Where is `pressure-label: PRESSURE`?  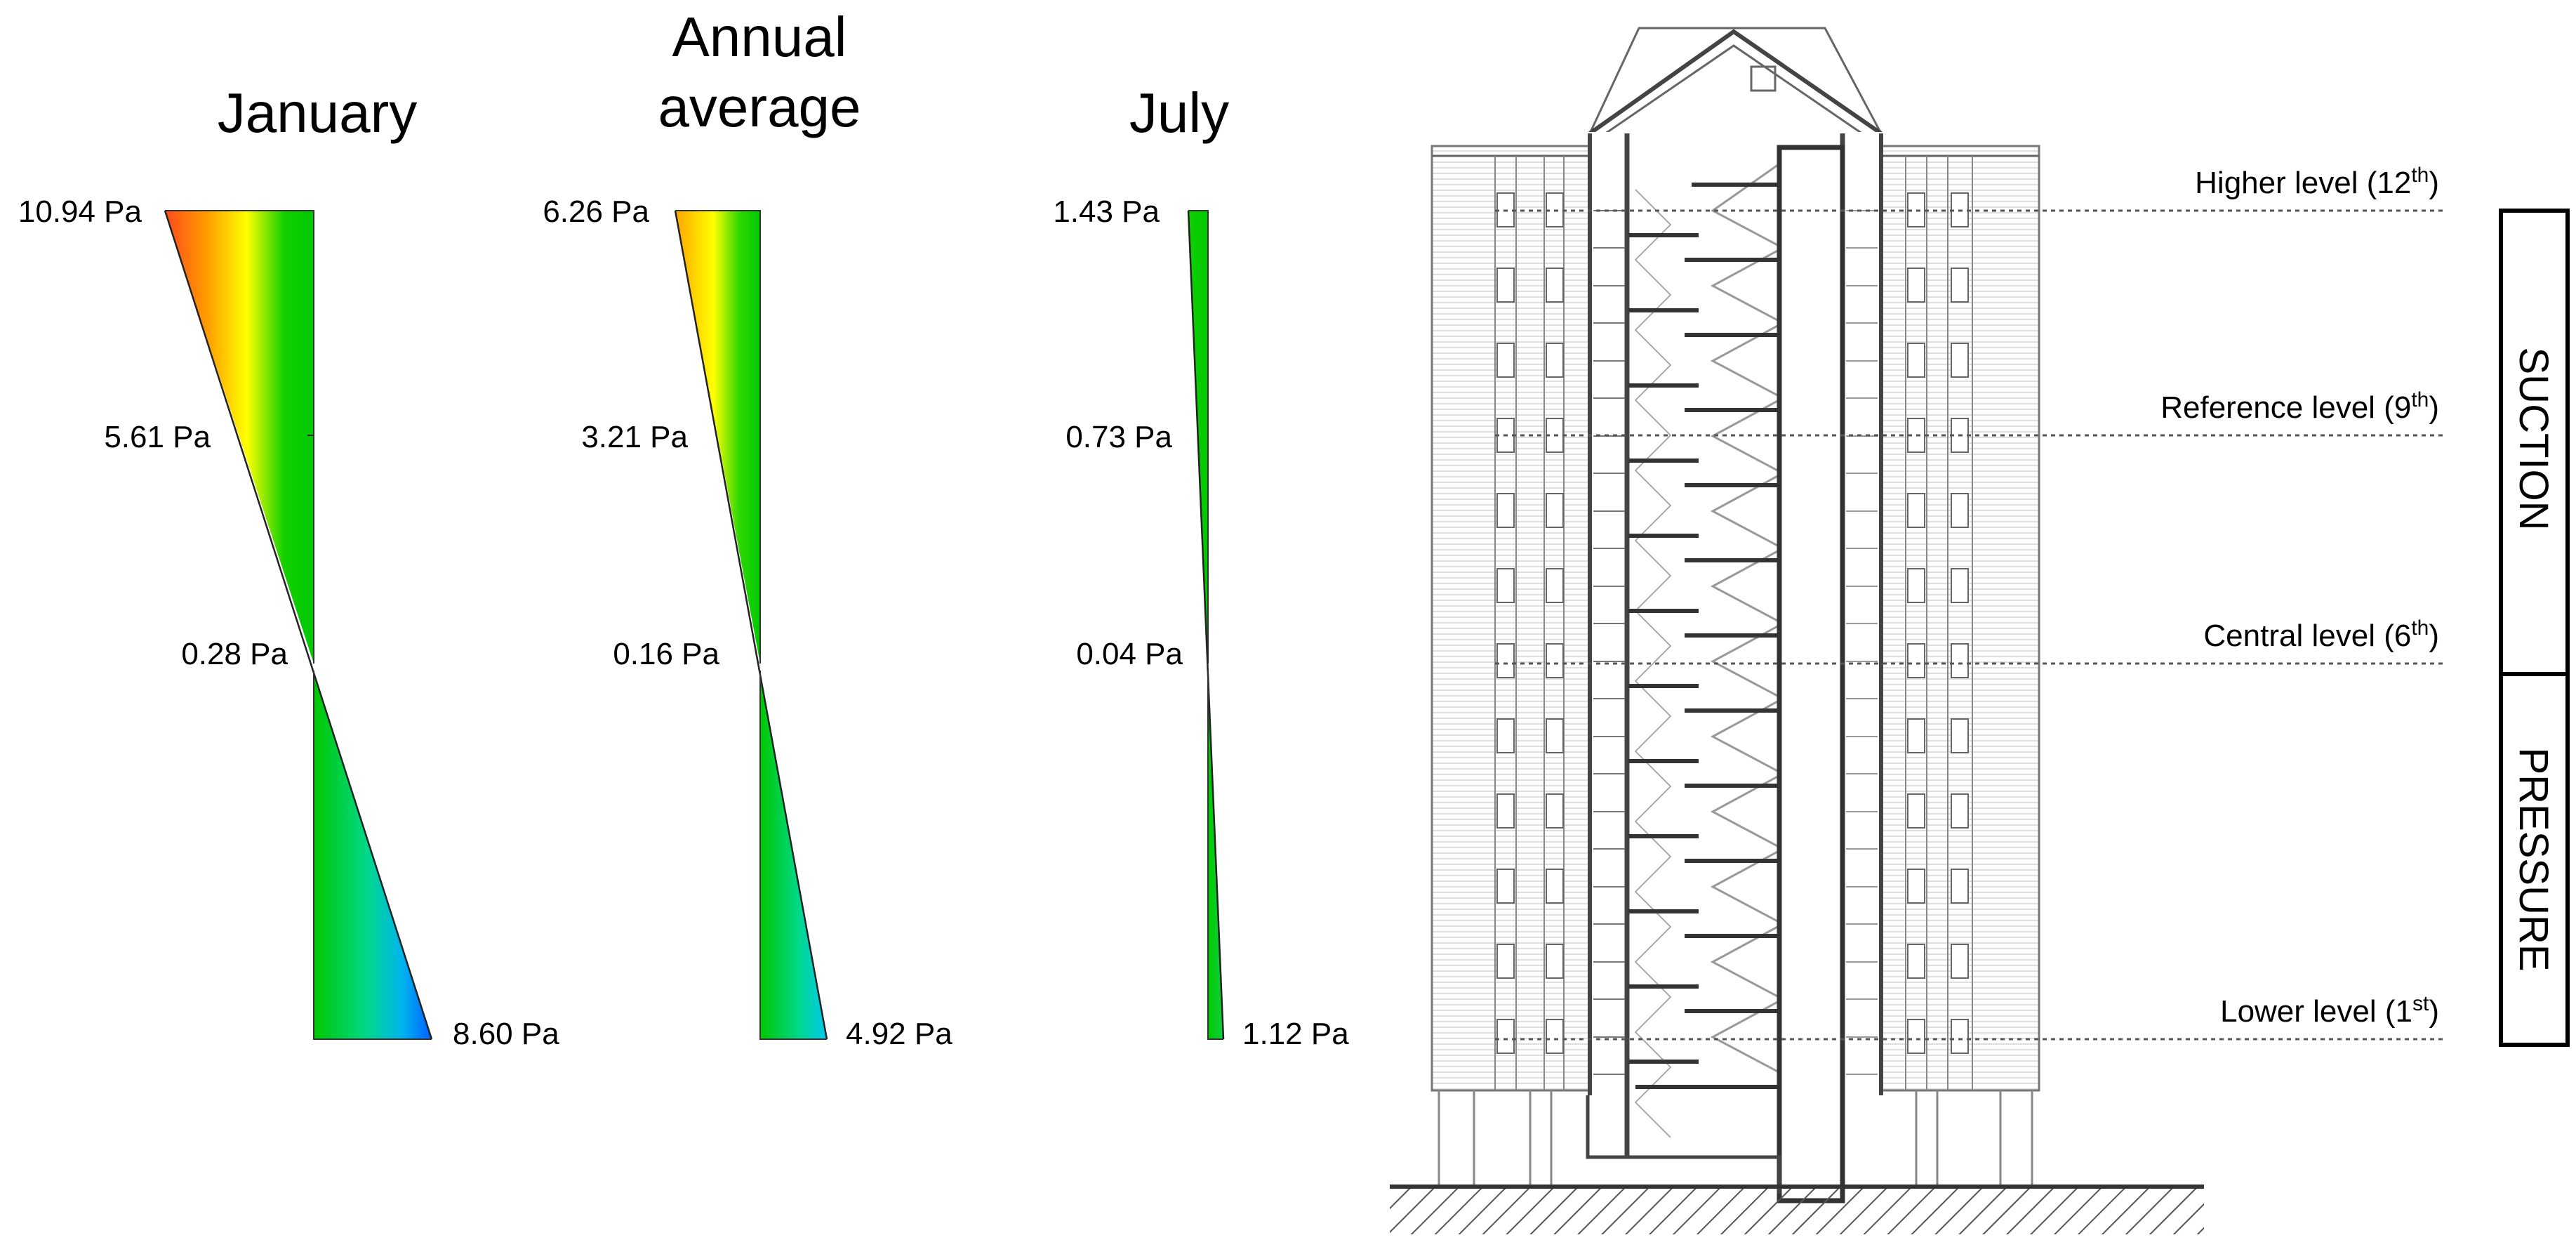 pressure-label: PRESSURE is located at coordinates (2534, 859).